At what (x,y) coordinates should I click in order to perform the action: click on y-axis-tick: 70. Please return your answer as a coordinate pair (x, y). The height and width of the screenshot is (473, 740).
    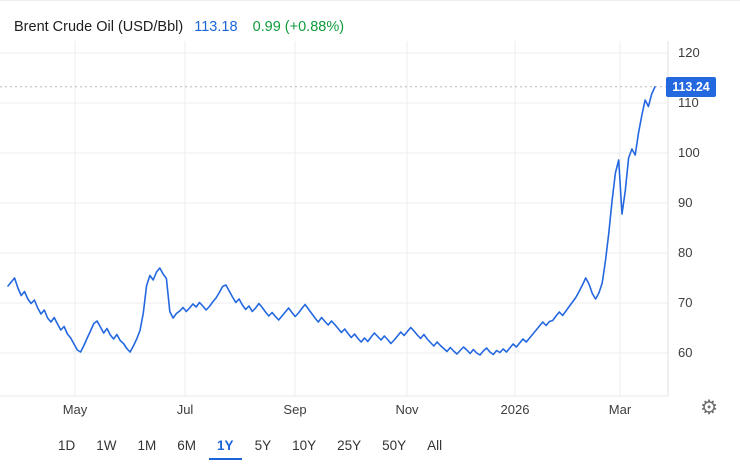
    Looking at the image, I should click on (685, 302).